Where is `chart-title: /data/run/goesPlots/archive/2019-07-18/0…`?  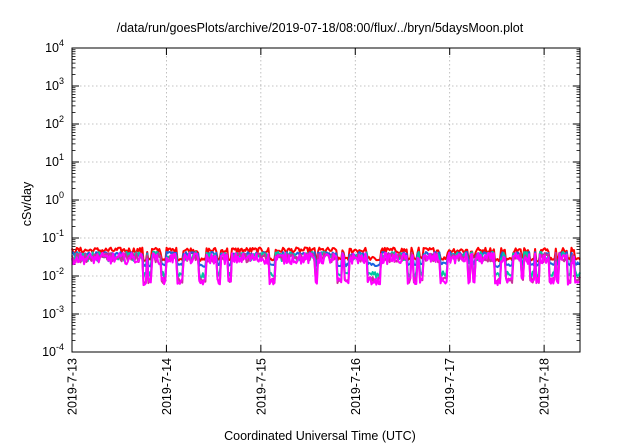 chart-title: /data/run/goesPlots/archive/2019-07-18/0… is located at coordinates (320, 28).